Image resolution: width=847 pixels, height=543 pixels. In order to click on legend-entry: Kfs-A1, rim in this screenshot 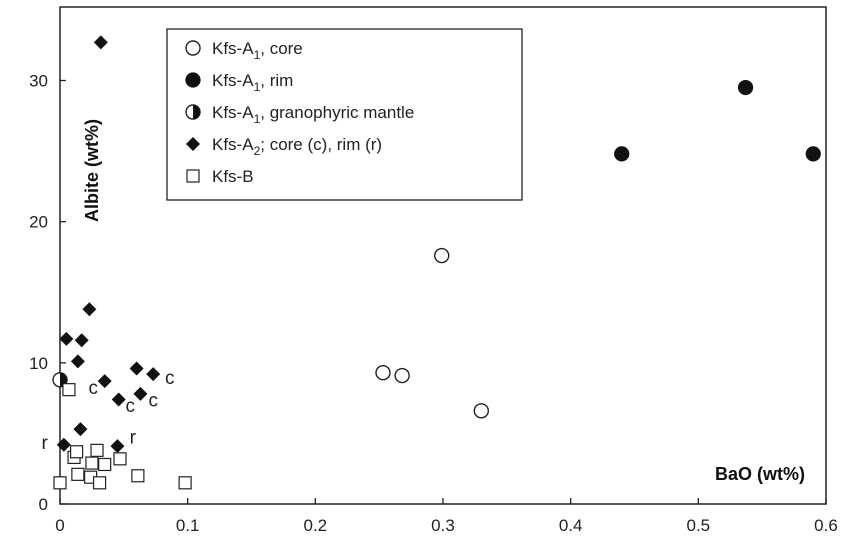, I will do `click(252, 82)`.